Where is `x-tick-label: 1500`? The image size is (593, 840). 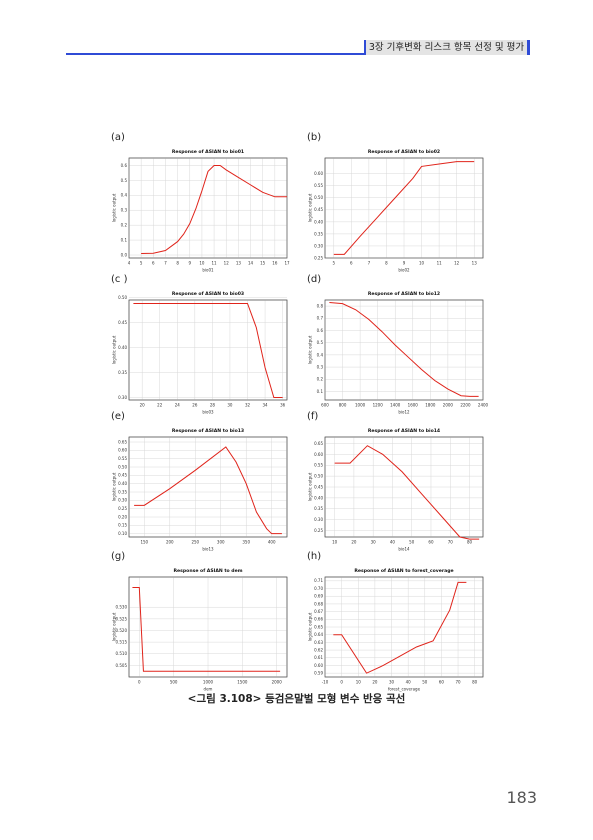 x-tick-label: 1500 is located at coordinates (242, 682).